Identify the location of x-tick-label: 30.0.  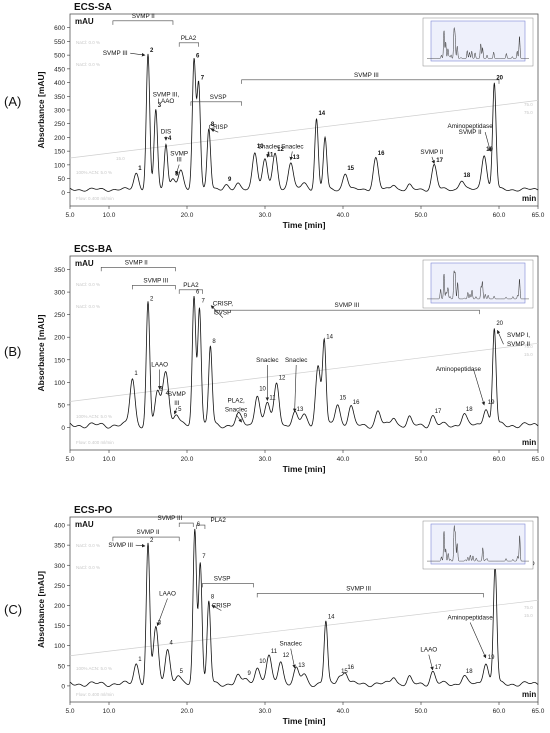
(265, 711).